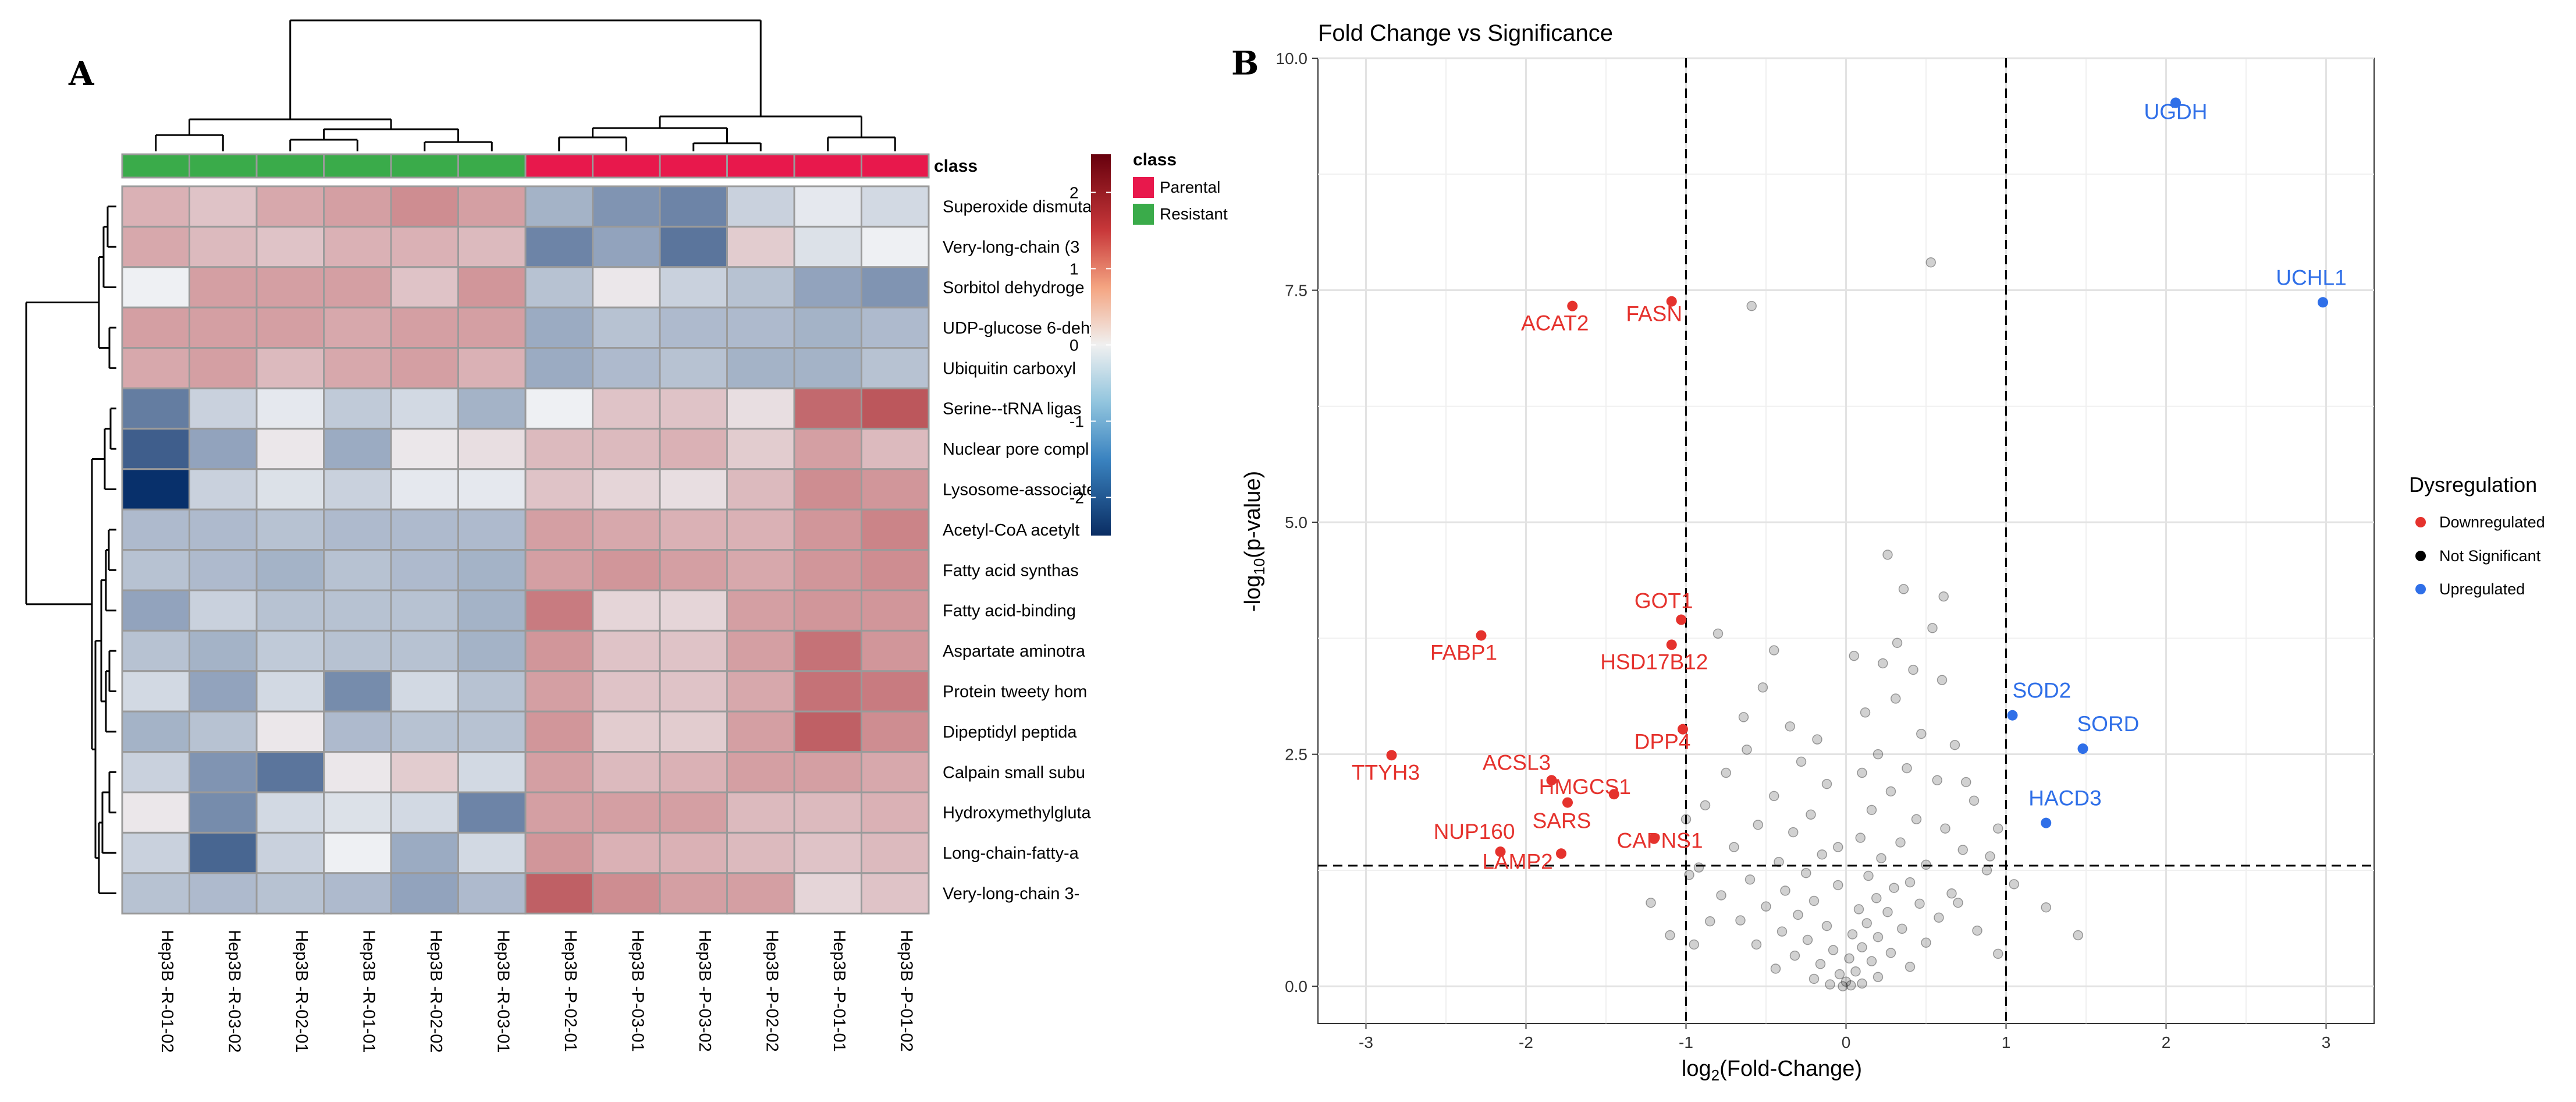 This screenshot has width=2576, height=1102. What do you see at coordinates (1654, 314) in the screenshot?
I see `gene-label-fasn: FASN` at bounding box center [1654, 314].